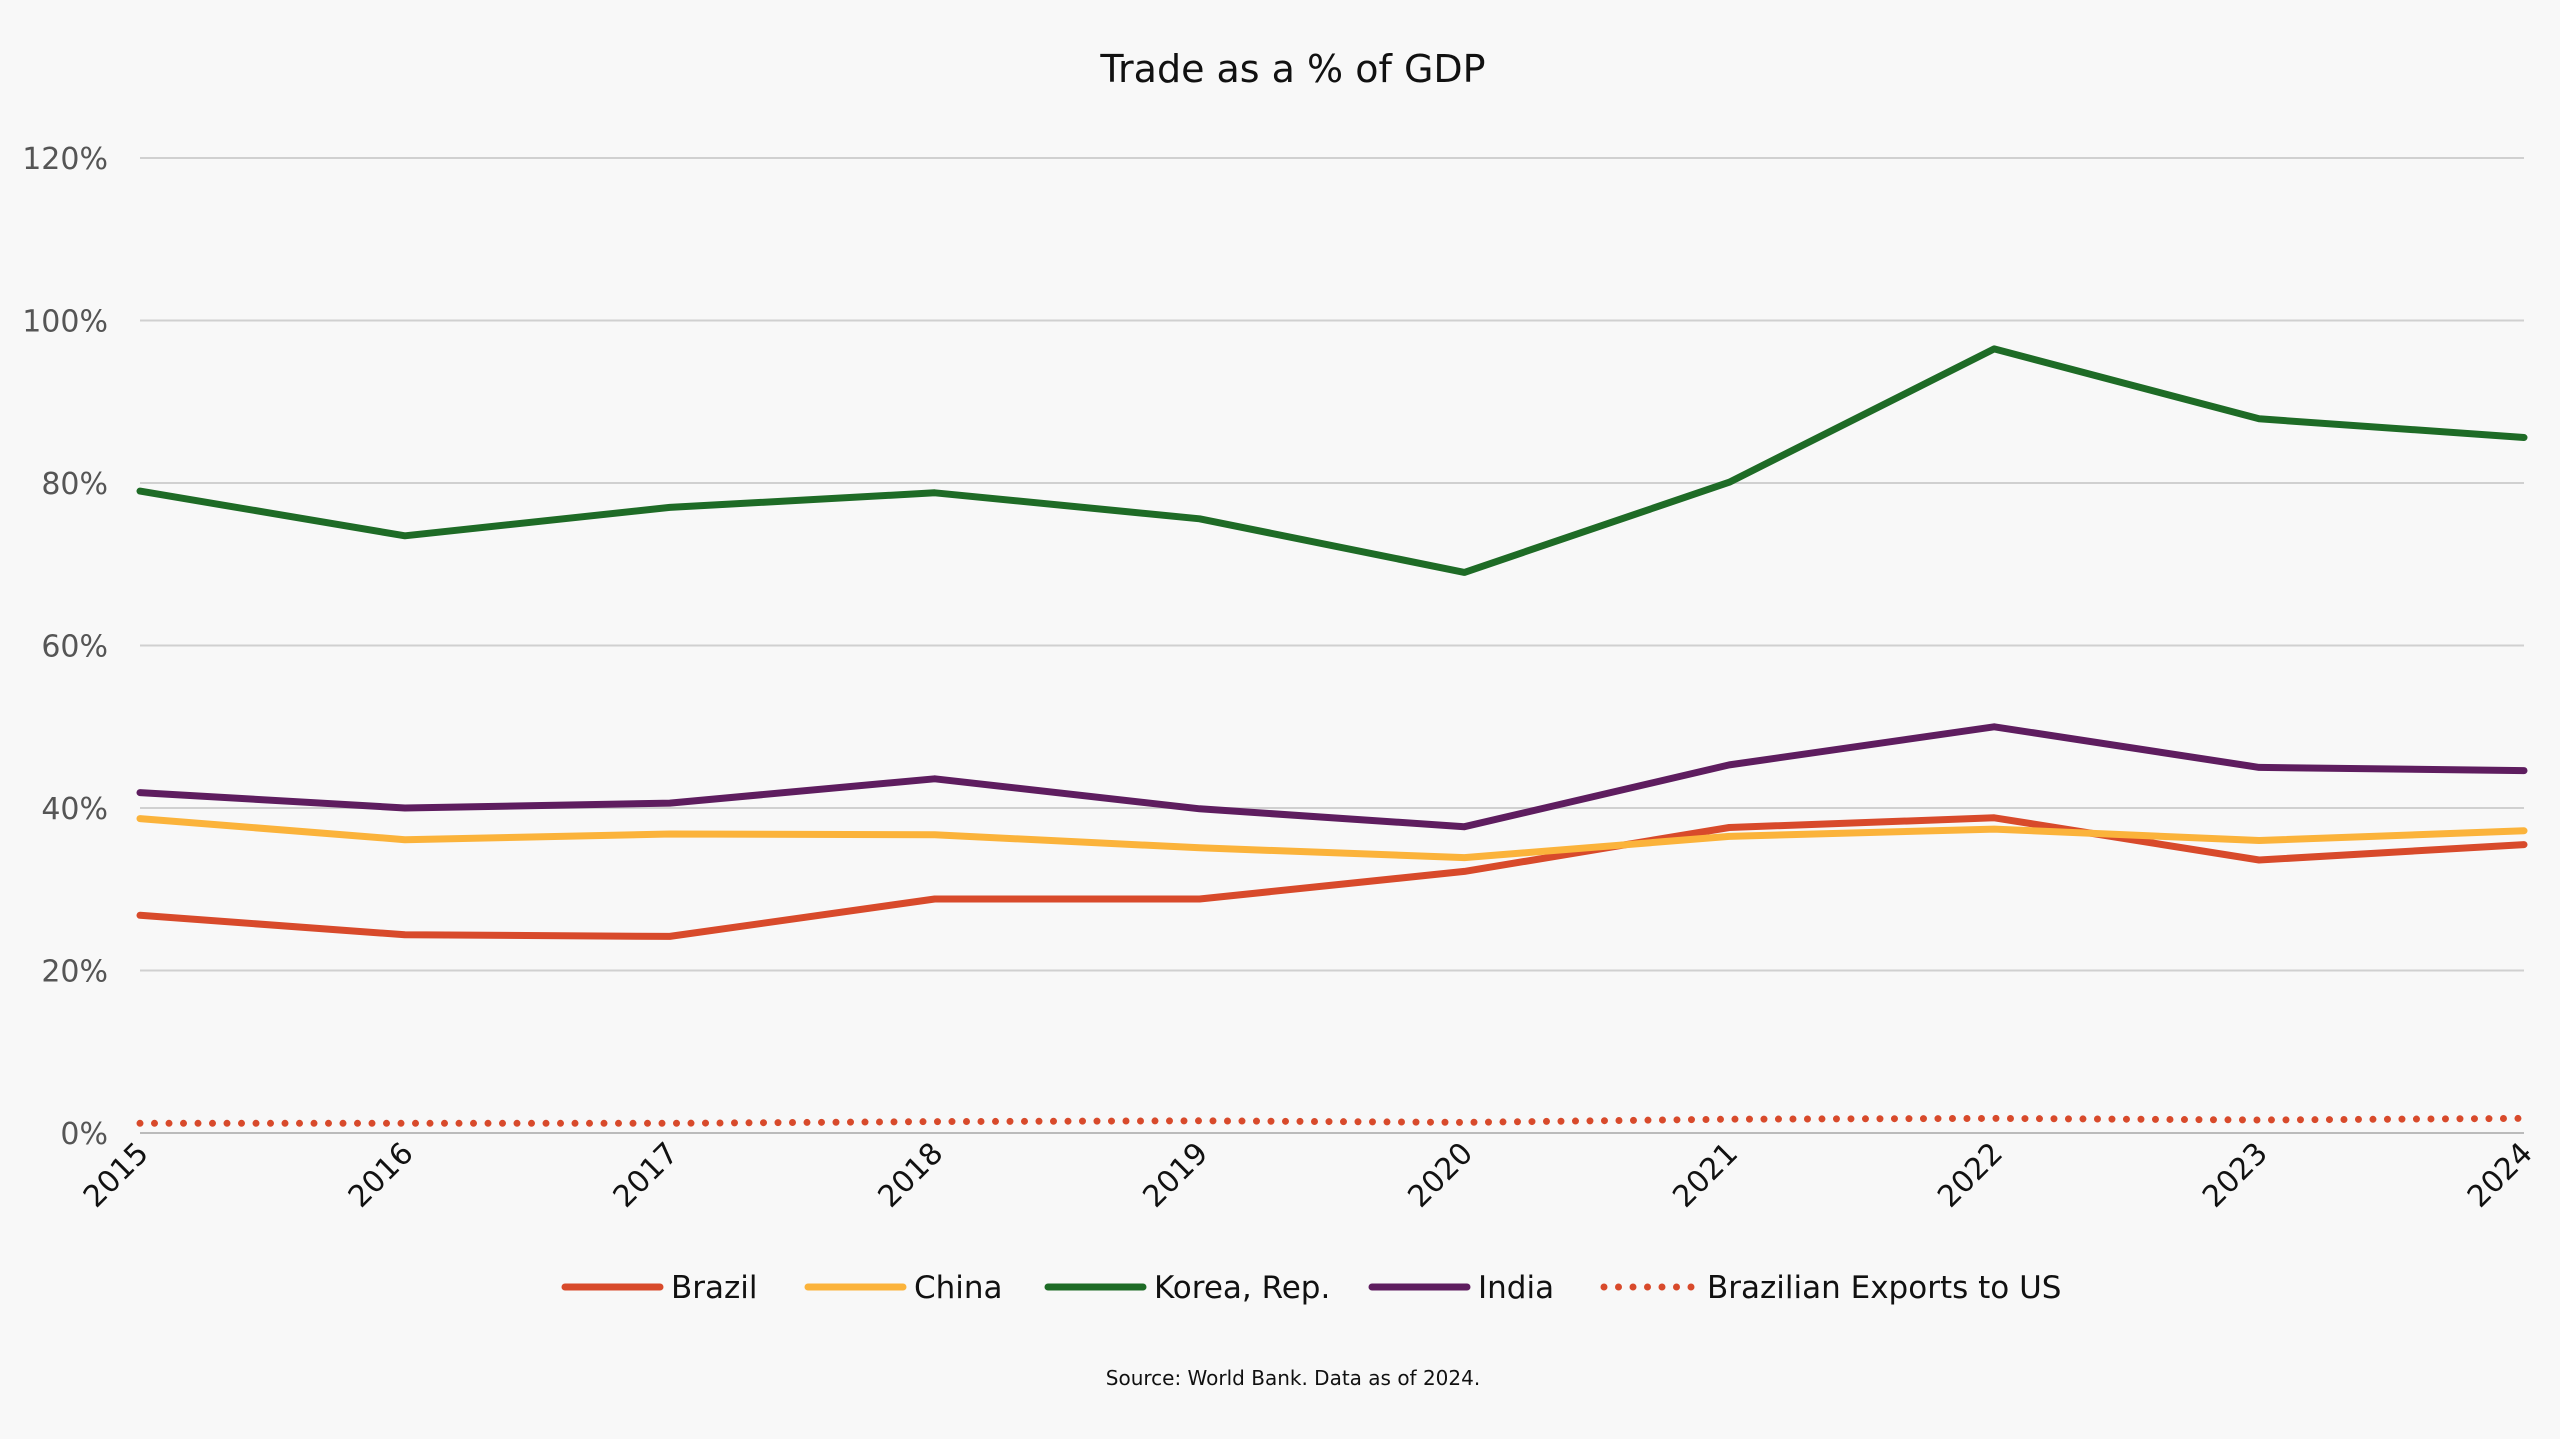 The image size is (2560, 1439). I want to click on chart-title: Trade as a % of GDP, so click(1292, 69).